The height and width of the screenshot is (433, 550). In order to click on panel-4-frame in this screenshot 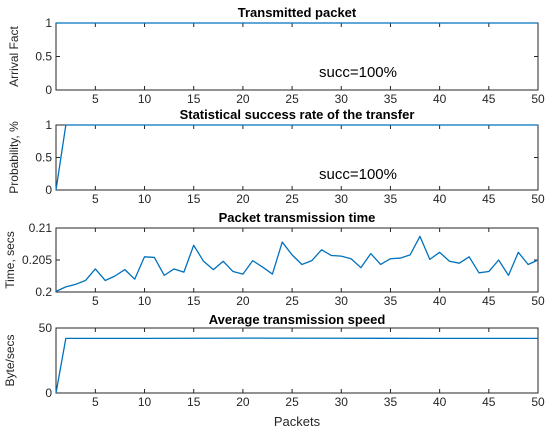, I will do `click(297, 360)`.